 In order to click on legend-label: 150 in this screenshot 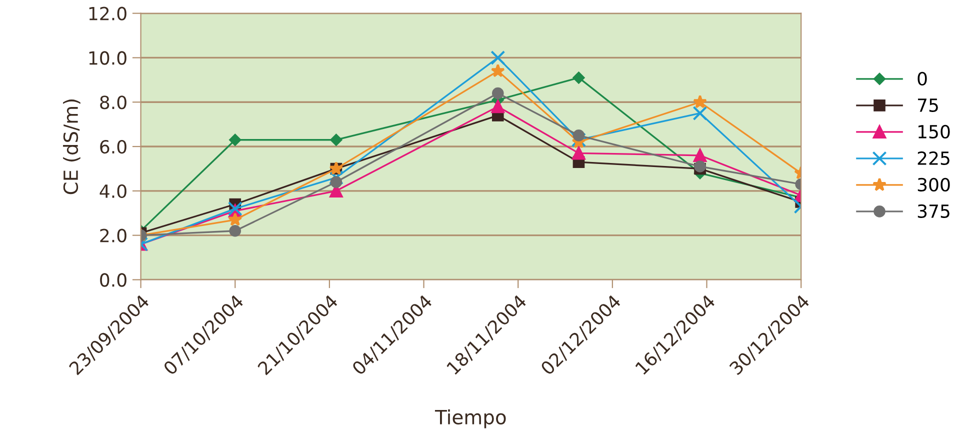, I will do `click(934, 131)`.